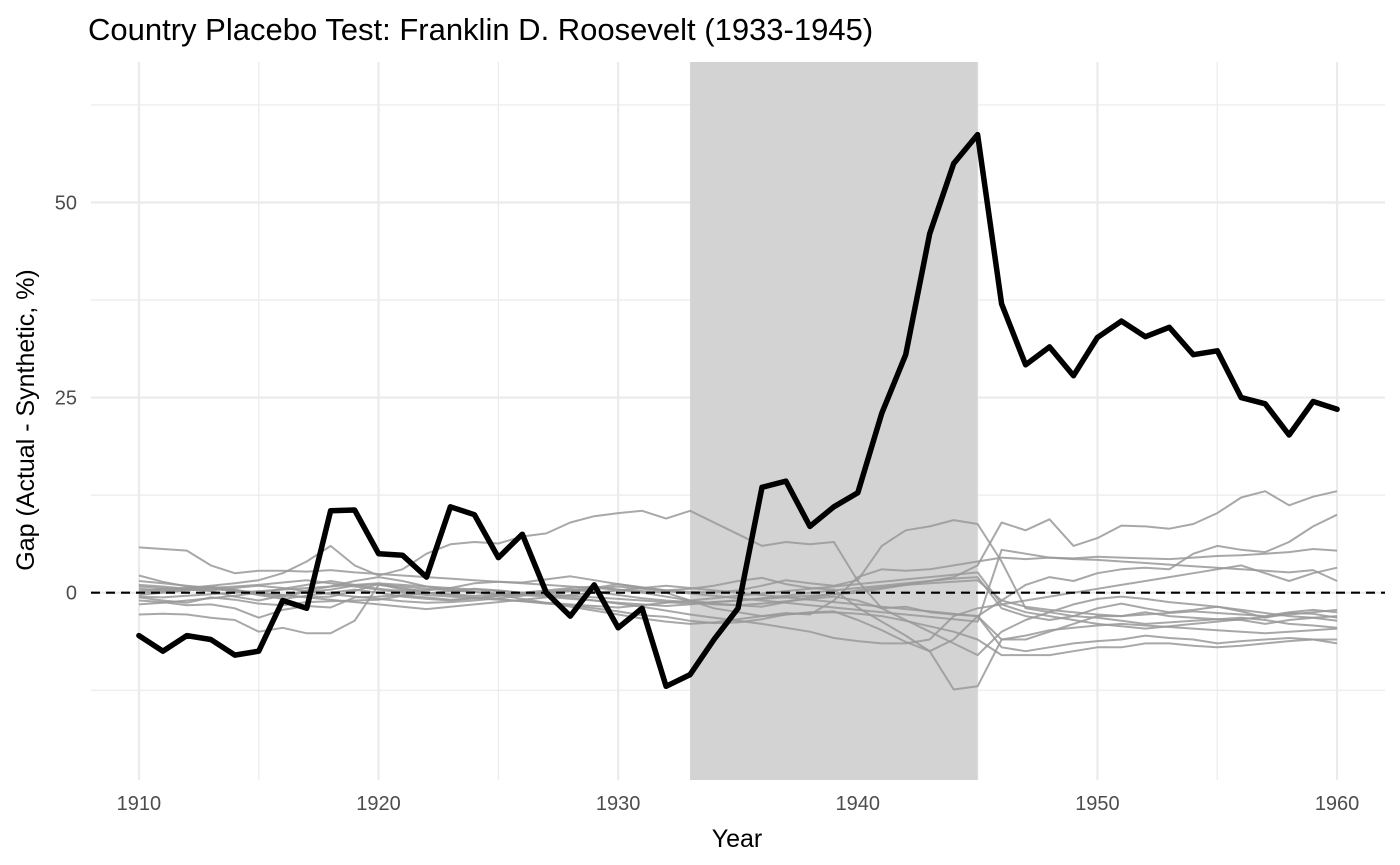  What do you see at coordinates (738, 804) in the screenshot?
I see `x-tick-labels: 1910 1920 1930 1940 1950 1960` at bounding box center [738, 804].